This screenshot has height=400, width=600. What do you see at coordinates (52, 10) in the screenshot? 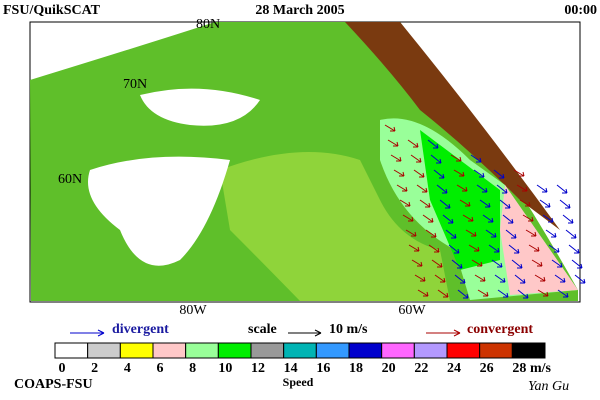
I see `header-left: FSU/QuikSCAT` at bounding box center [52, 10].